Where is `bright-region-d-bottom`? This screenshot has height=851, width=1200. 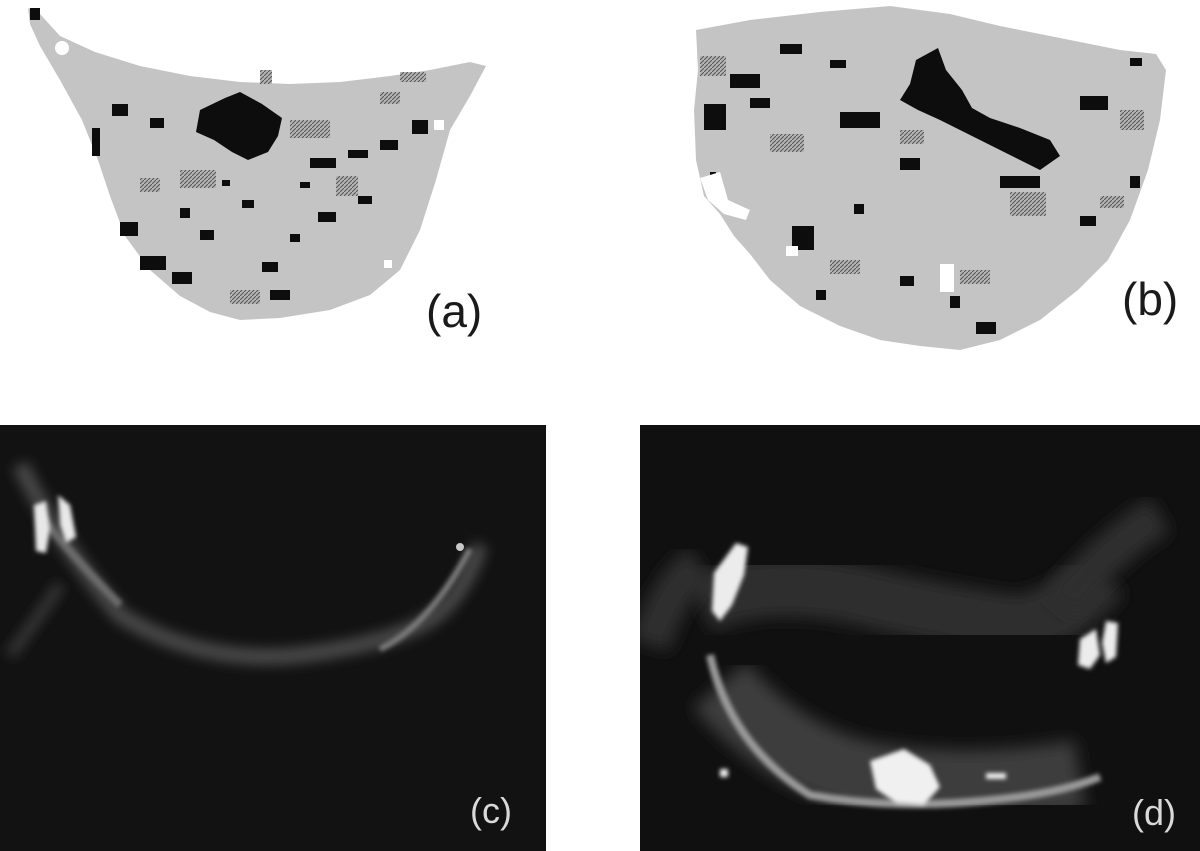 bright-region-d-bottom is located at coordinates (863, 777).